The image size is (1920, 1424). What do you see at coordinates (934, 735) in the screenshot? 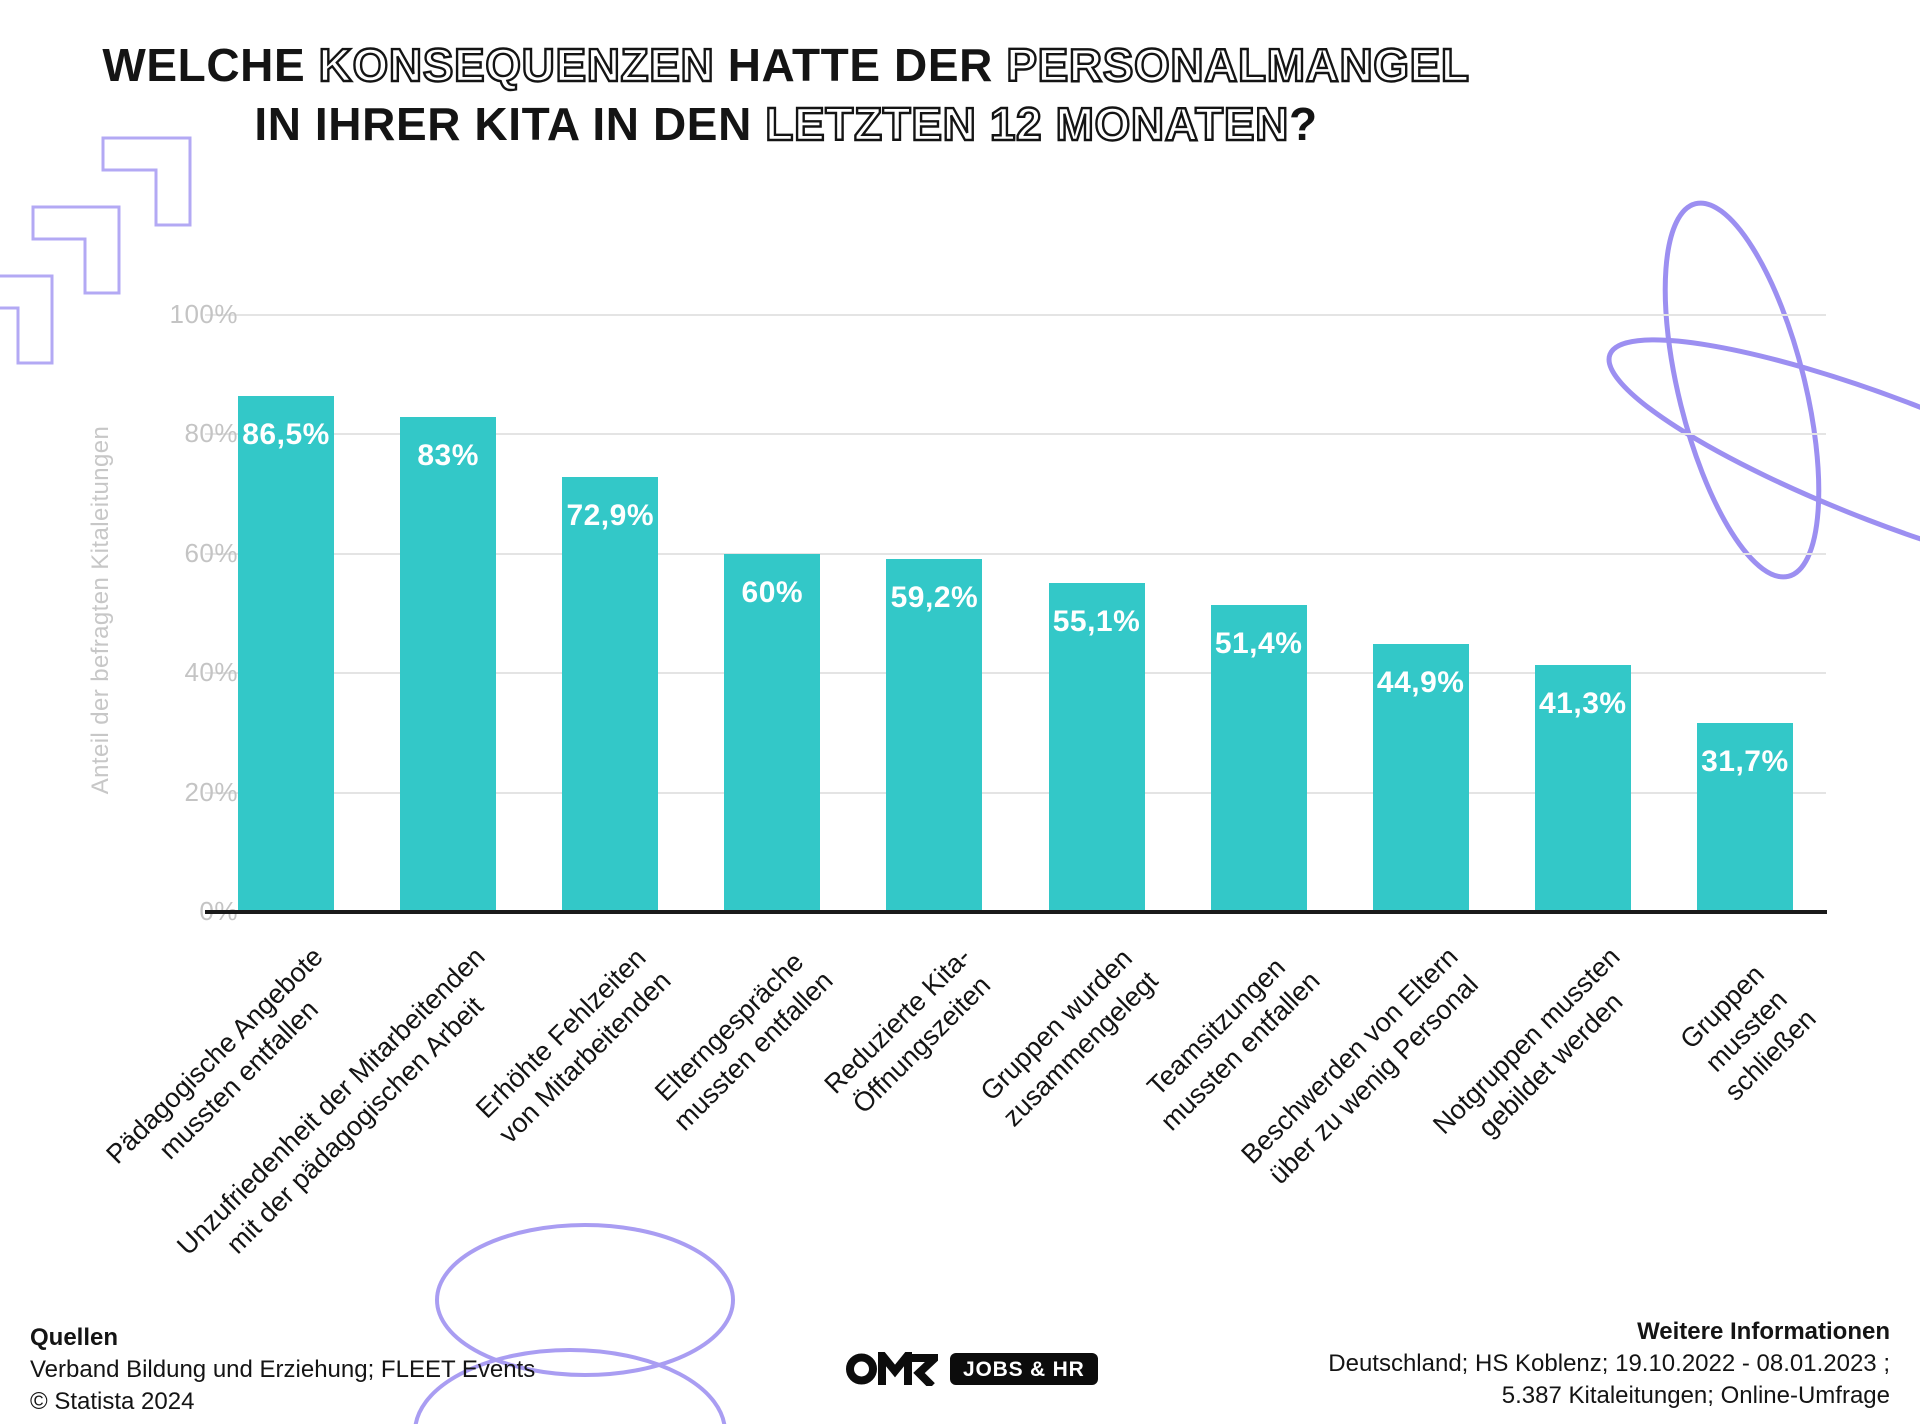
I see `bar-5: 59,2%` at bounding box center [934, 735].